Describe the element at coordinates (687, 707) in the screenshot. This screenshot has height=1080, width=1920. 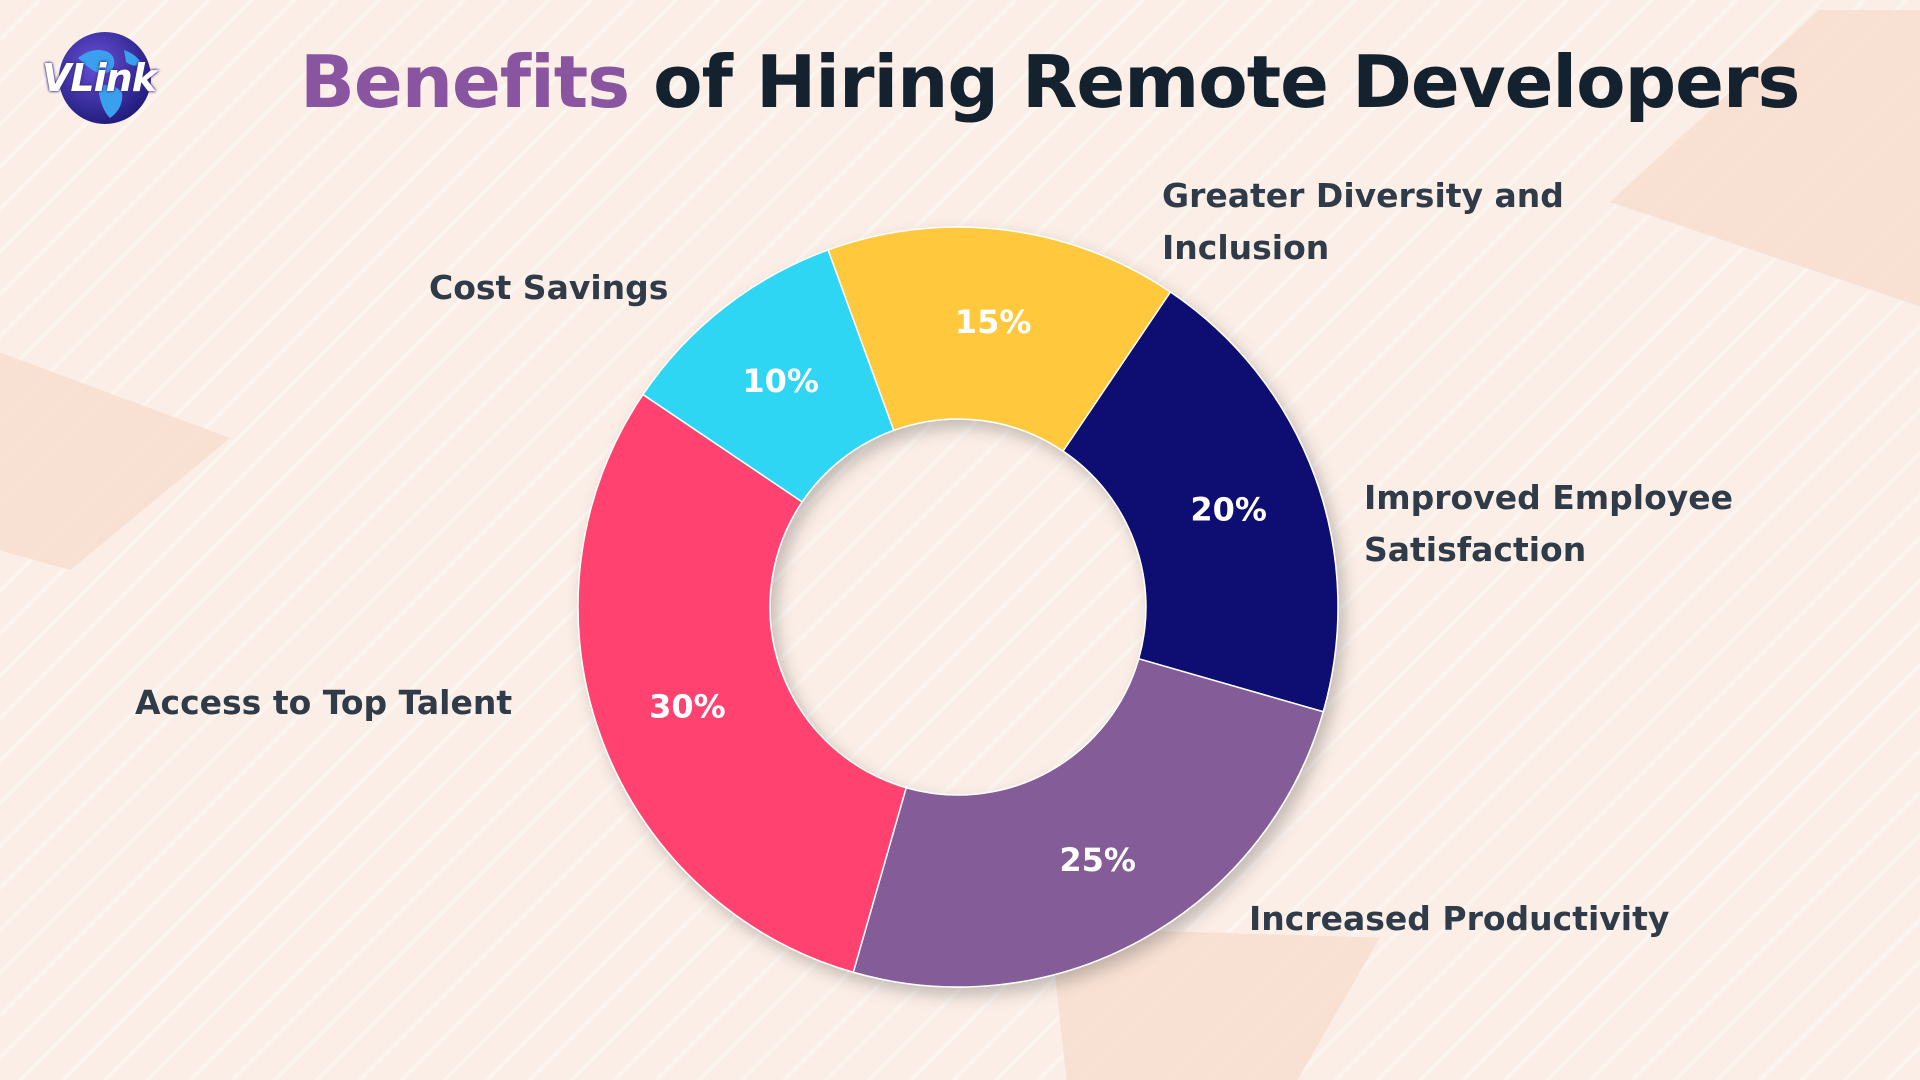
I see `donut-value-label-3: 30%` at that location.